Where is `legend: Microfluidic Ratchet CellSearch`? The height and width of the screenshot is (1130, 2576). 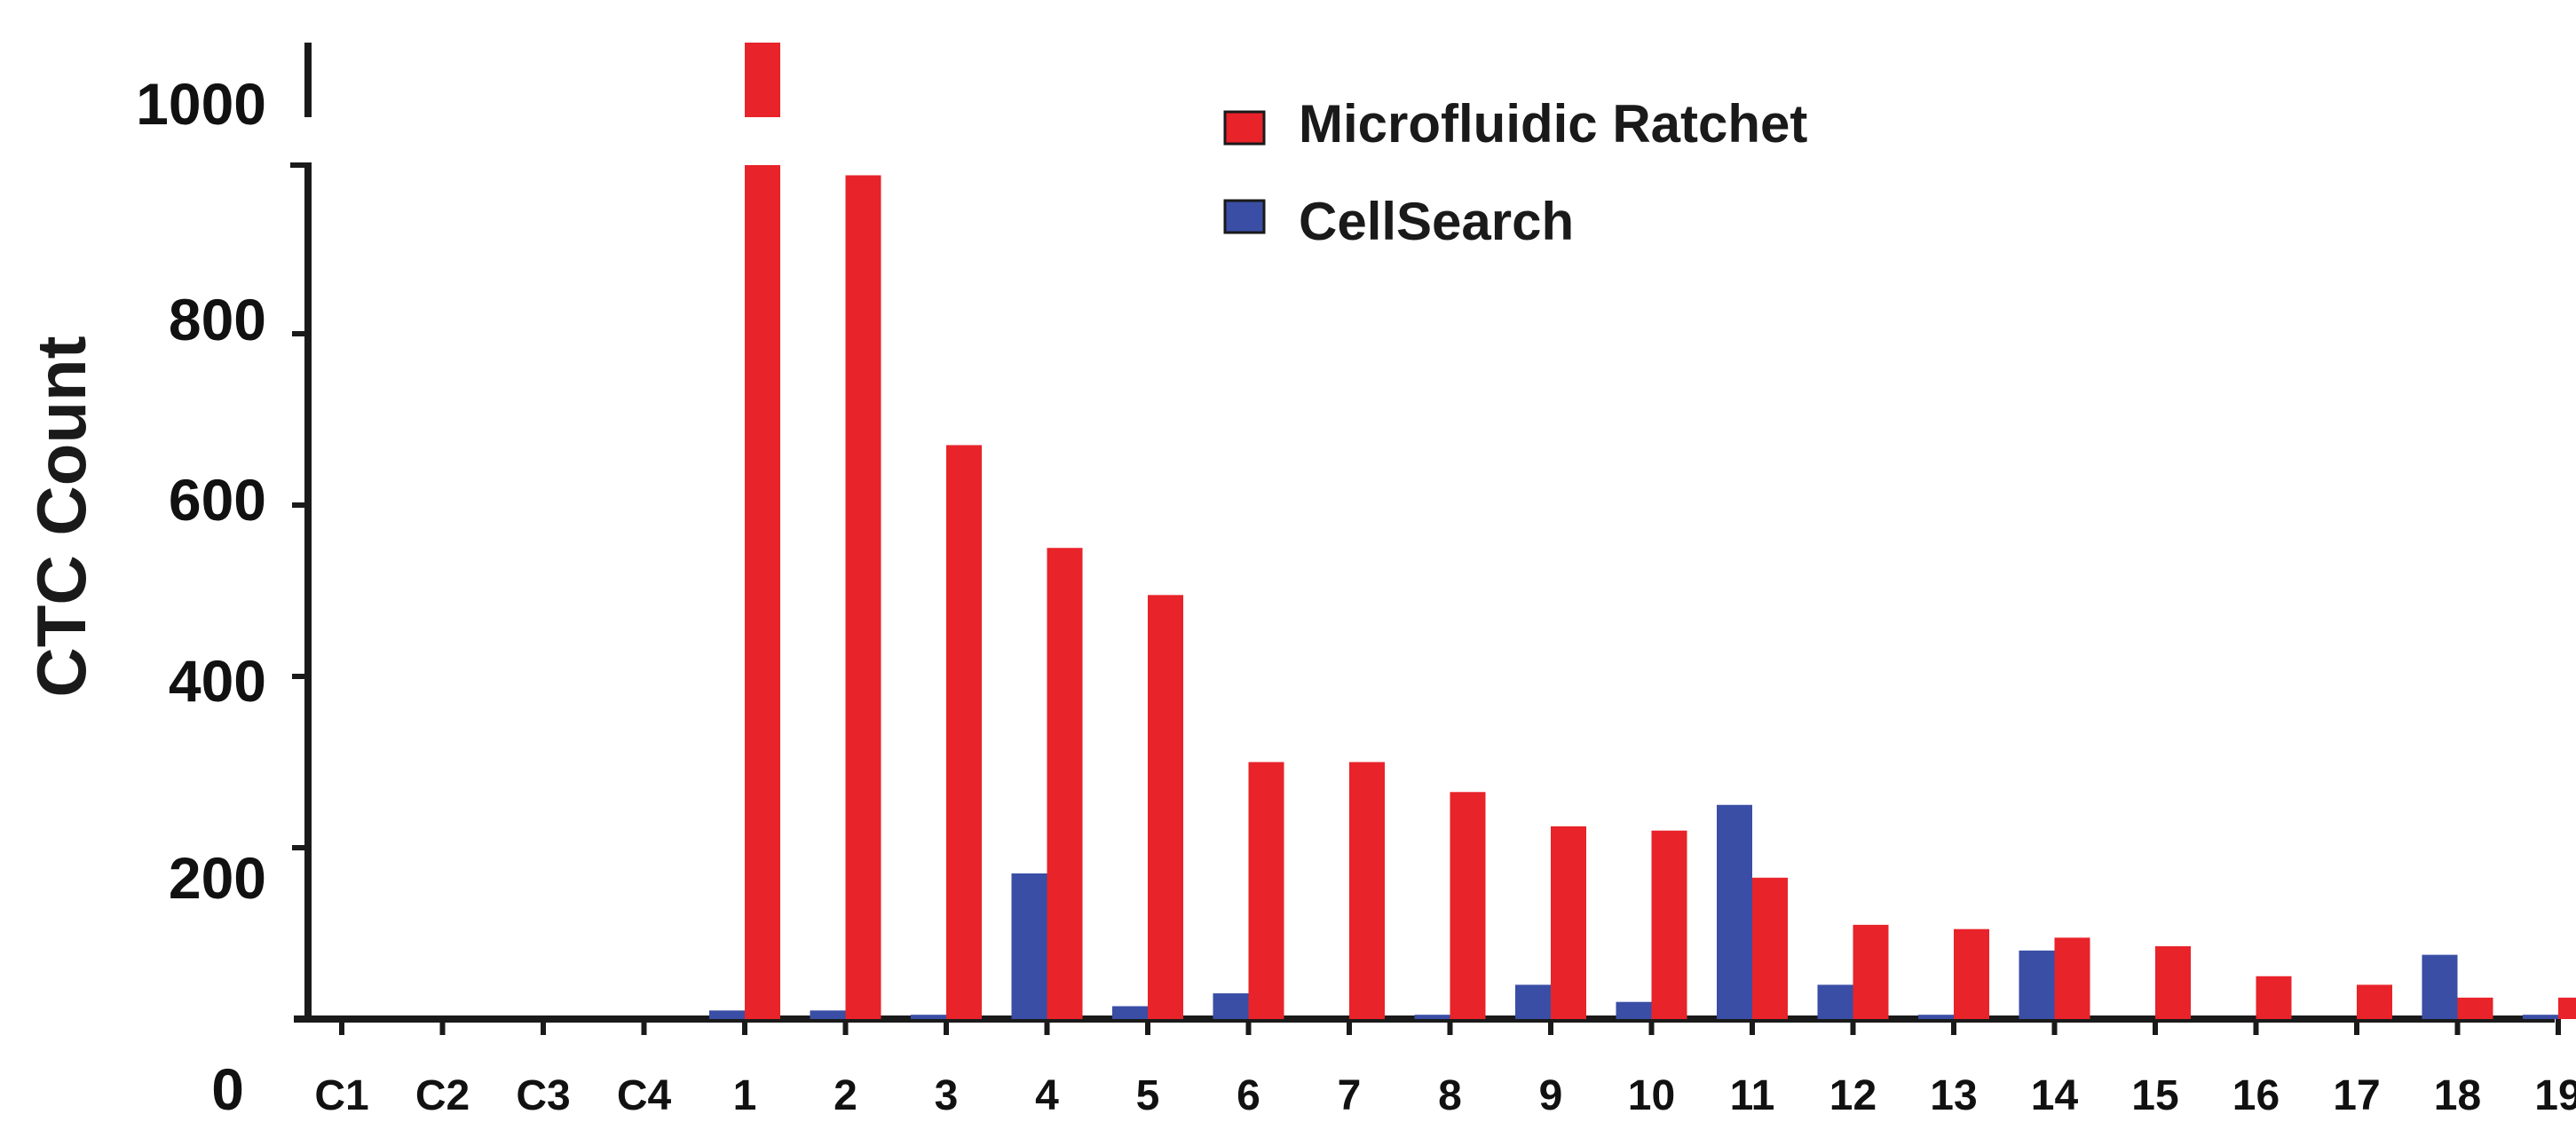 legend: Microfluidic Ratchet CellSearch is located at coordinates (1515, 172).